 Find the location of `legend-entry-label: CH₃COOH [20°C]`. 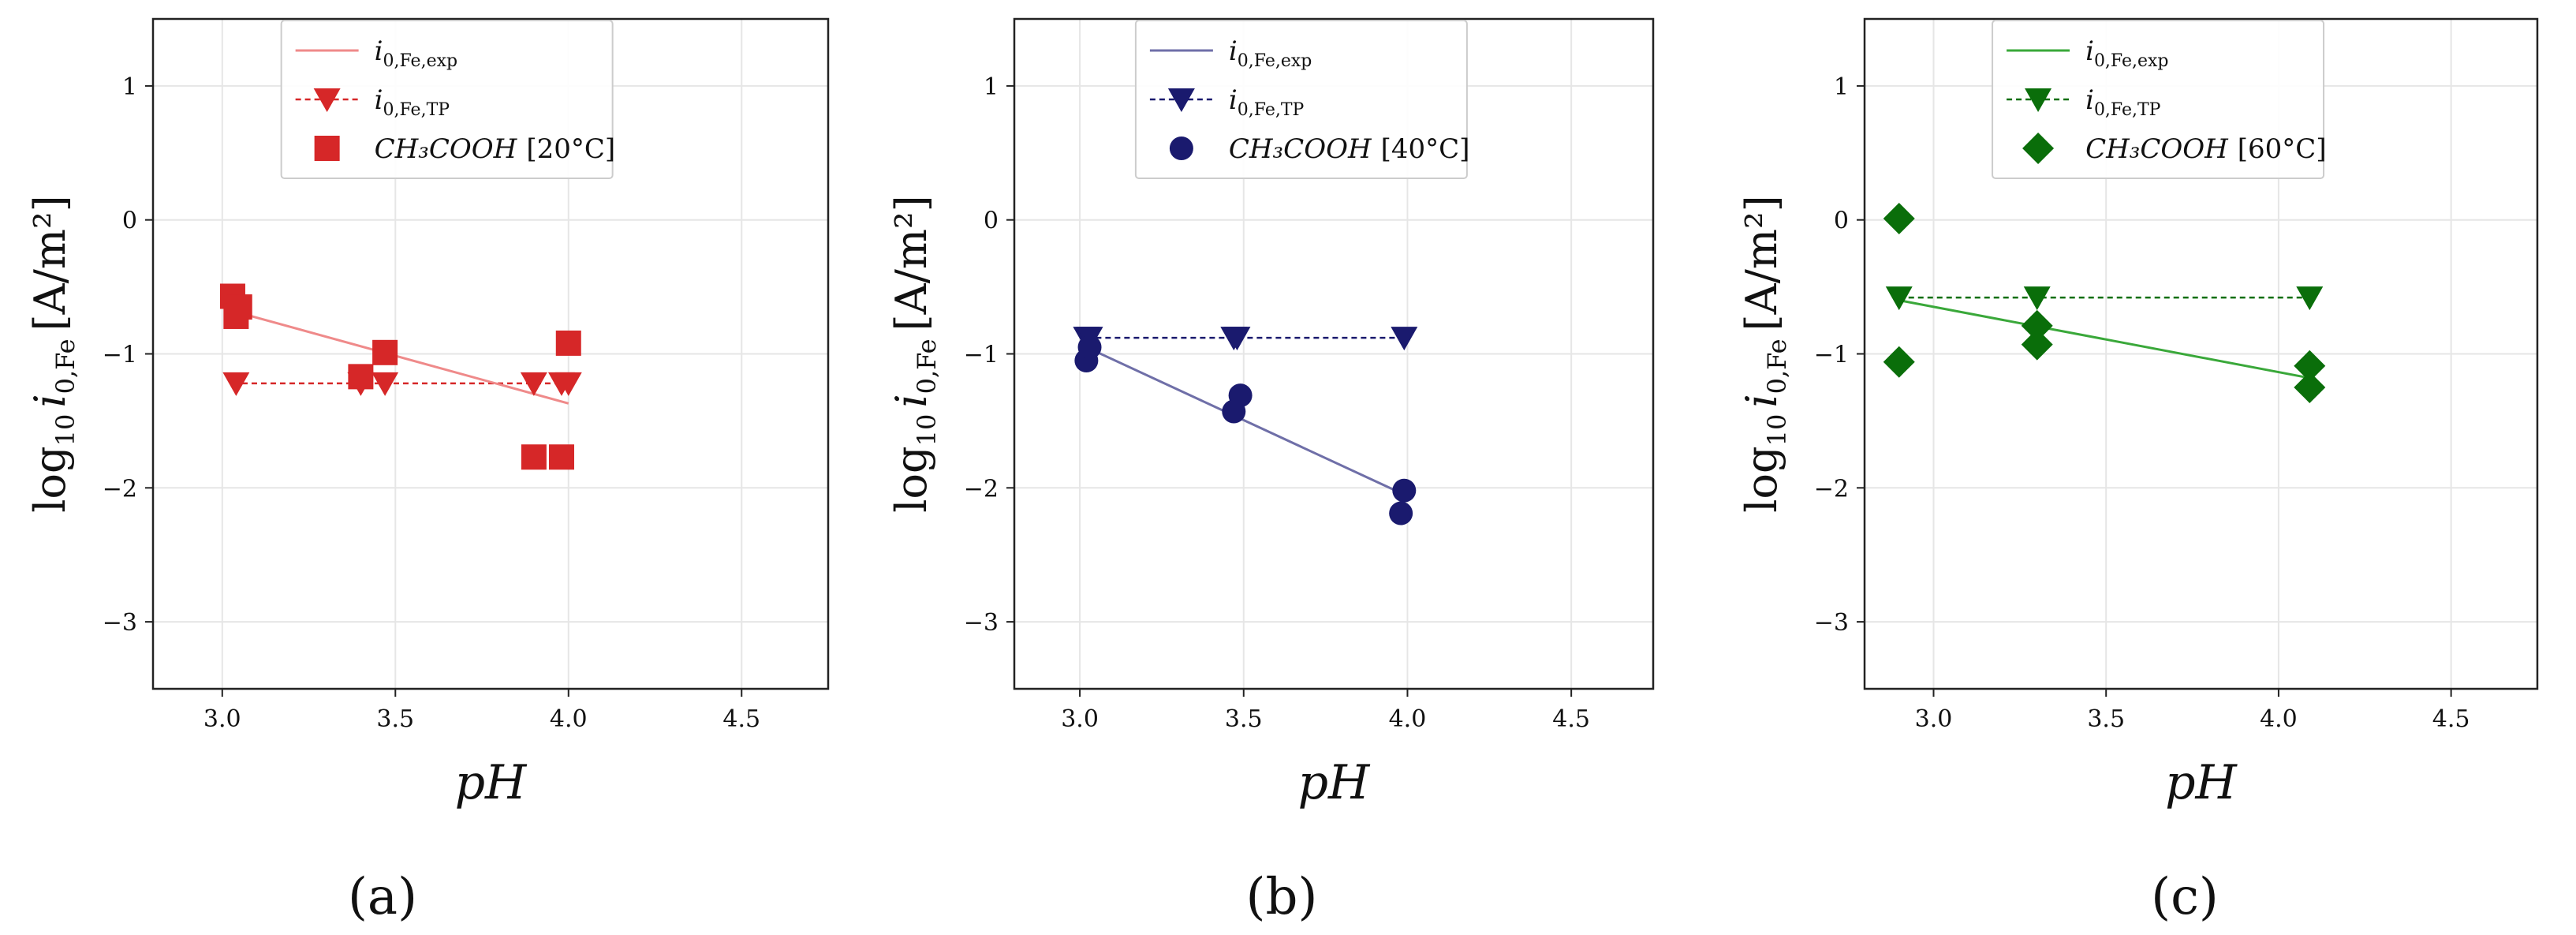

legend-entry-label: CH₃COOH [20°C] is located at coordinates (495, 149).